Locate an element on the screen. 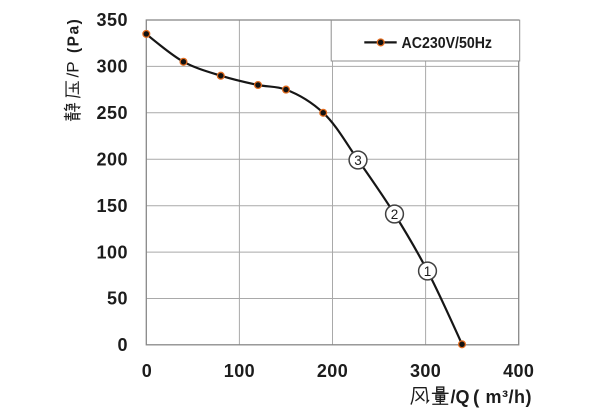 This screenshot has height=412, width=600. svg-text: 1 is located at coordinates (428, 271).